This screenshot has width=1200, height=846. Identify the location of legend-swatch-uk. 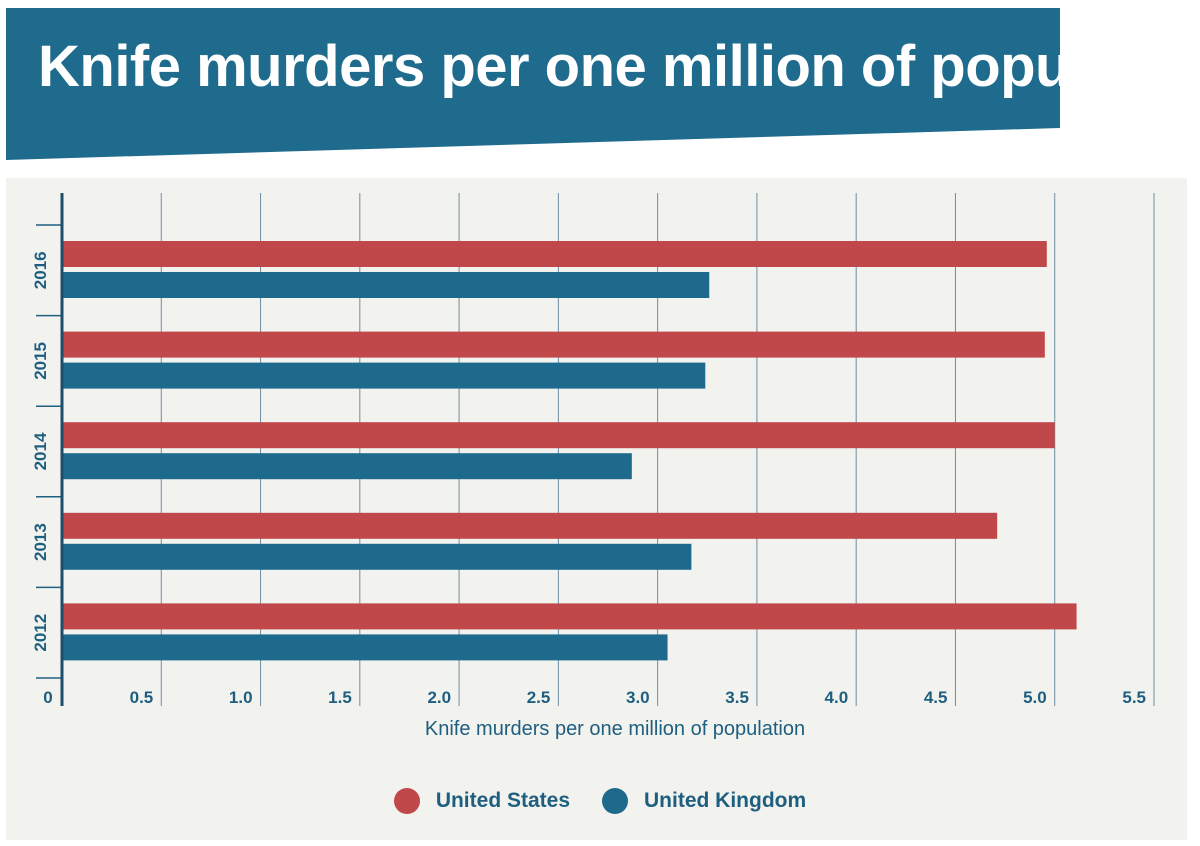
(615, 801).